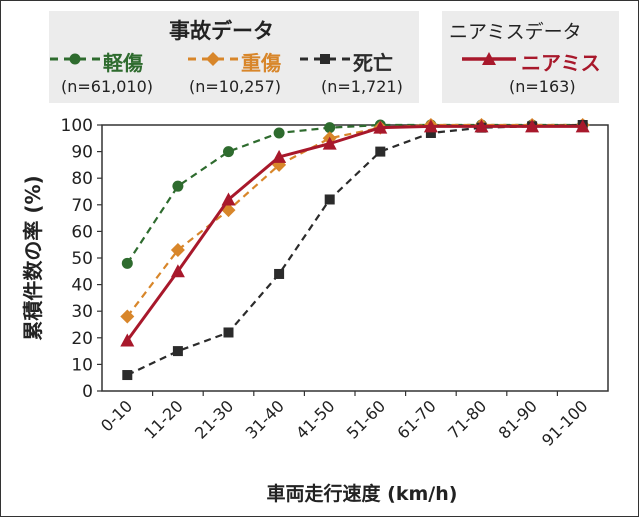 This screenshot has height=517, width=639. Describe the element at coordinates (416, 419) in the screenshot. I see `x-tick-label: 61-70` at that location.